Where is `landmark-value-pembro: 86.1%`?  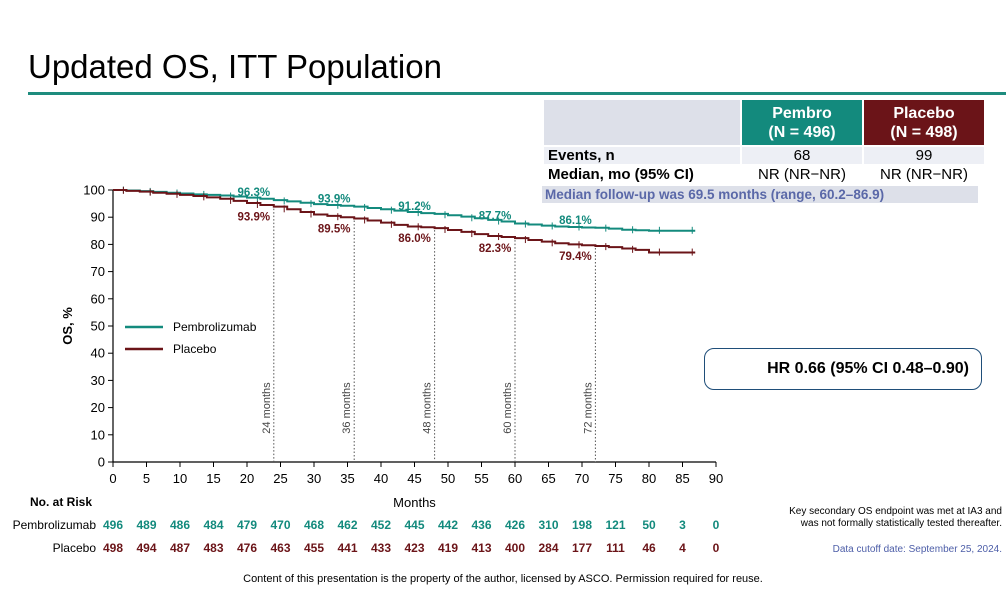
landmark-value-pembro: 86.1% is located at coordinates (575, 221).